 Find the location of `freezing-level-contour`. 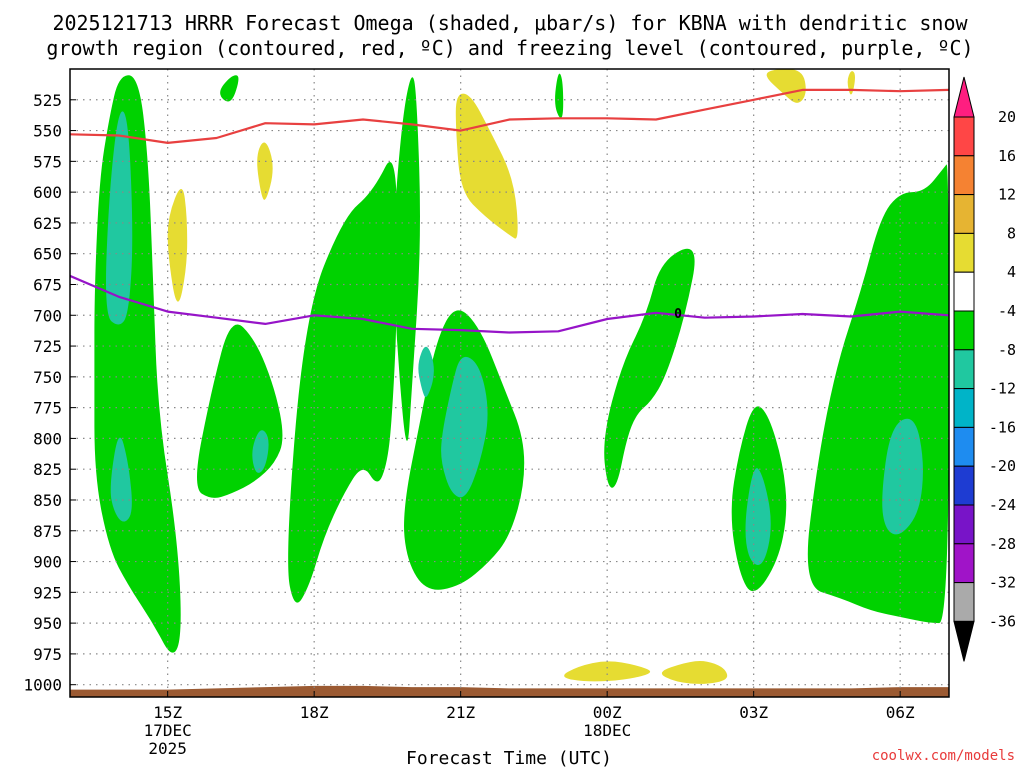

freezing-level-contour is located at coordinates (509, 304).